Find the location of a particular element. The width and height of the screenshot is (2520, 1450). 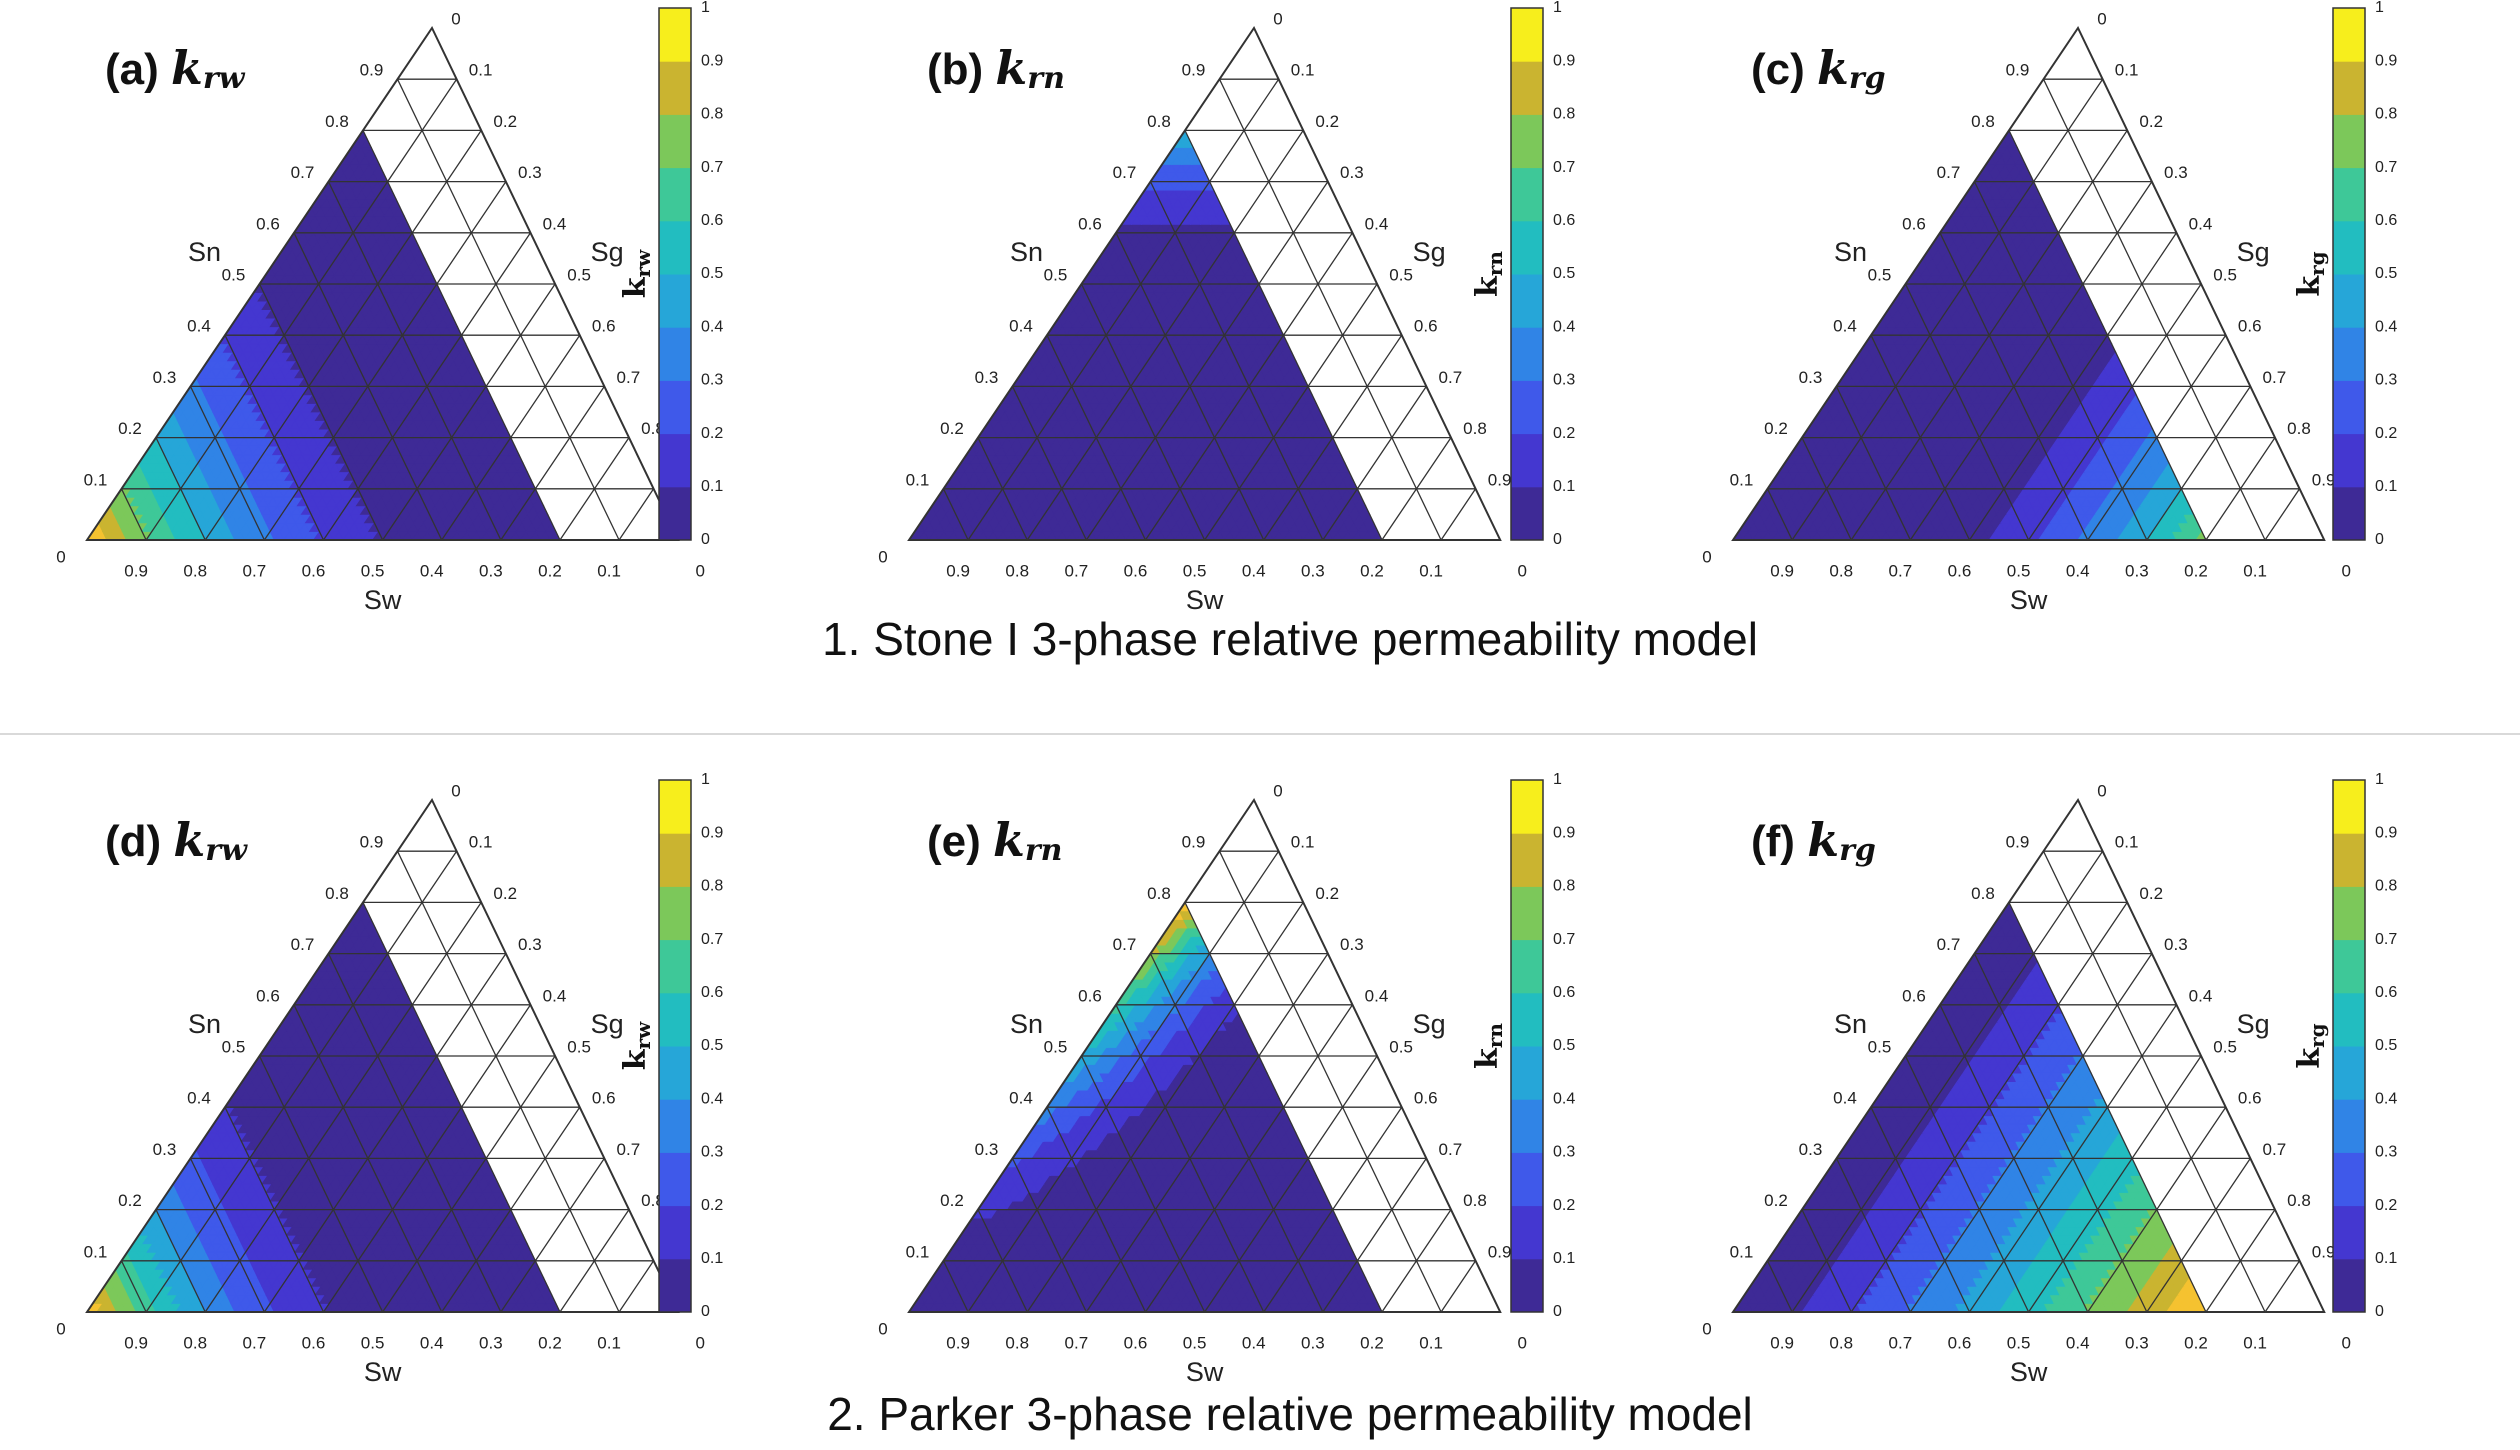

tick-label-sg: 0.8 is located at coordinates (1475, 428).